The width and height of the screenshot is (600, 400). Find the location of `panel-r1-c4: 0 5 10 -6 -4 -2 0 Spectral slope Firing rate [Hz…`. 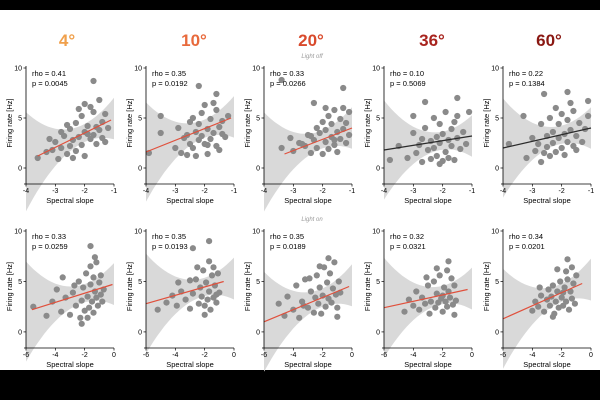

panel-r1-c4: 0 5 10 -6 -4 -2 0 Spectral slope Firing rate [Hz… is located at coordinates (537, 299).